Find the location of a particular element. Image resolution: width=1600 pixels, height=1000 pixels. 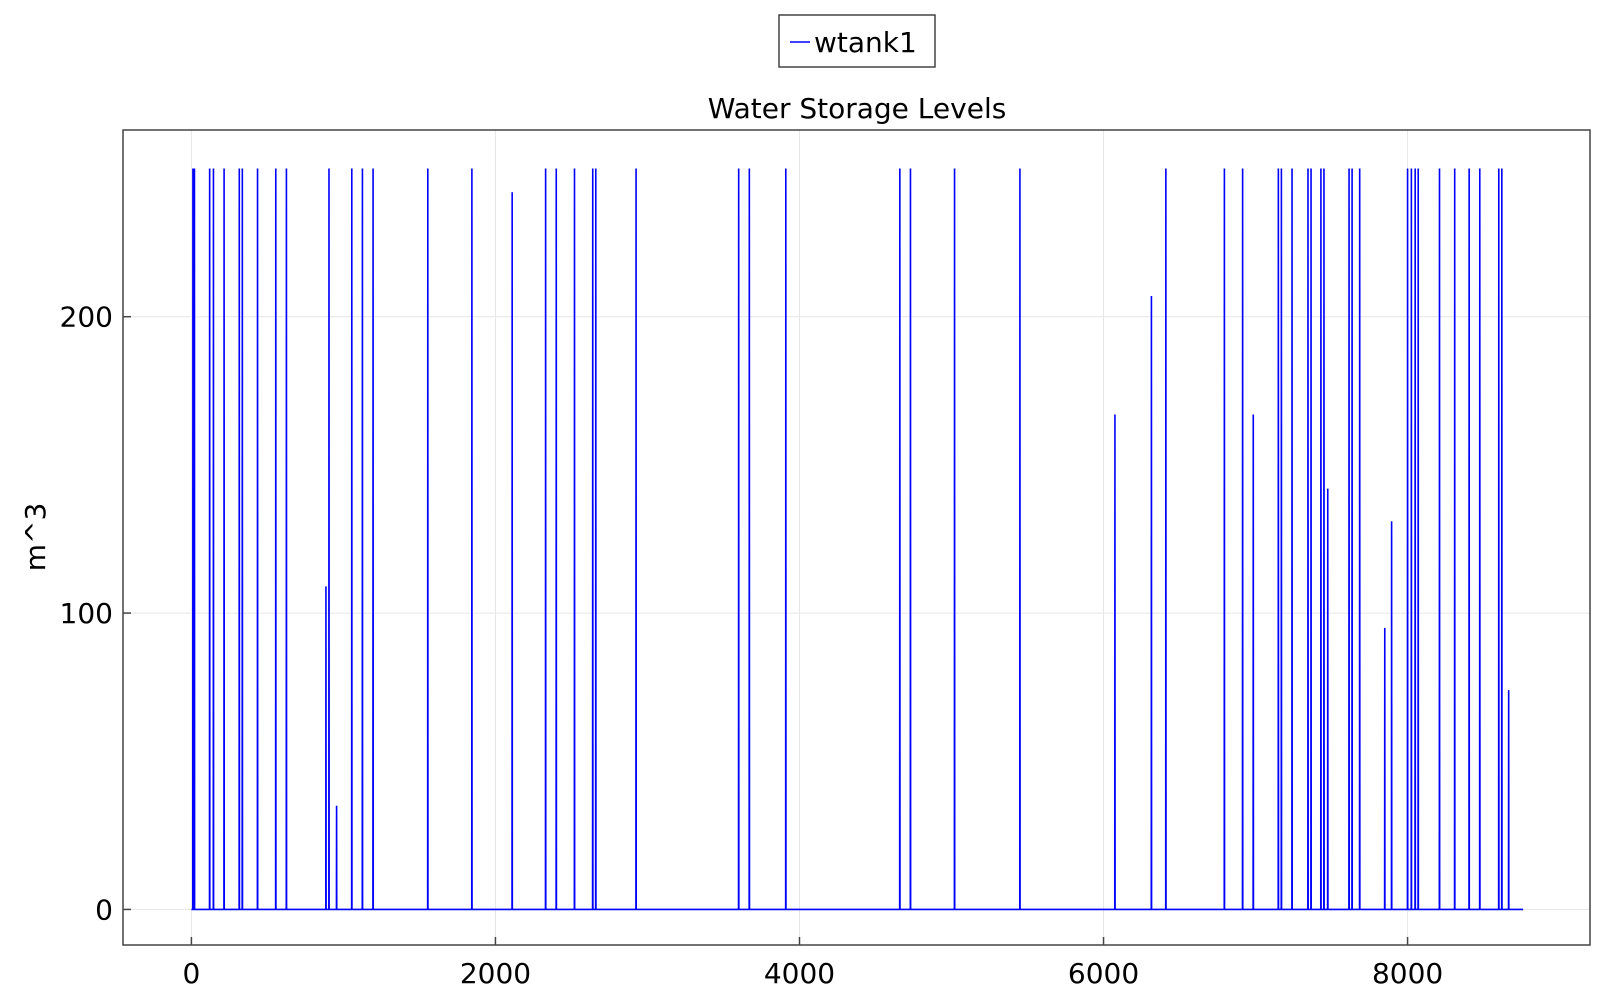

x-axis: 0 2000 4000 6000 8000 is located at coordinates (812, 963).